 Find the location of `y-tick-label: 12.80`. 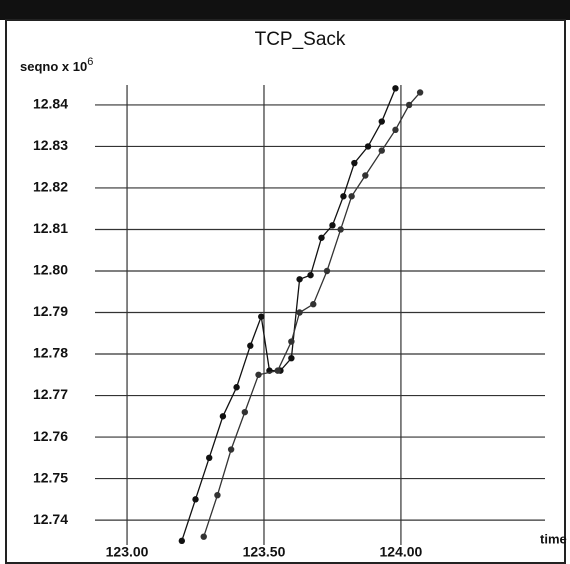

y-tick-label: 12.80 is located at coordinates (50, 270).